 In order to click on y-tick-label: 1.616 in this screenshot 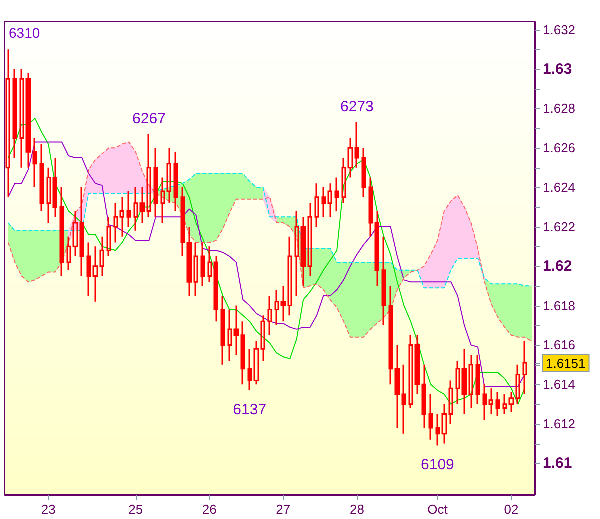, I will do `click(559, 345)`.